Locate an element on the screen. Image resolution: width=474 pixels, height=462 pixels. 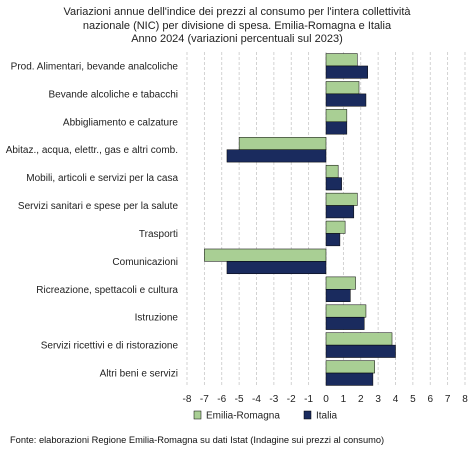
x-tick-label: -6 is located at coordinates (221, 399).